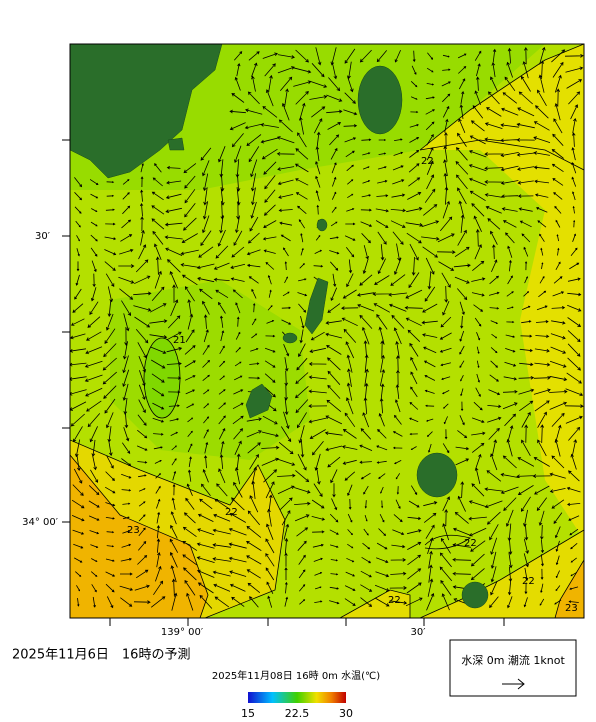  I want to click on colorbar, so click(297, 697).